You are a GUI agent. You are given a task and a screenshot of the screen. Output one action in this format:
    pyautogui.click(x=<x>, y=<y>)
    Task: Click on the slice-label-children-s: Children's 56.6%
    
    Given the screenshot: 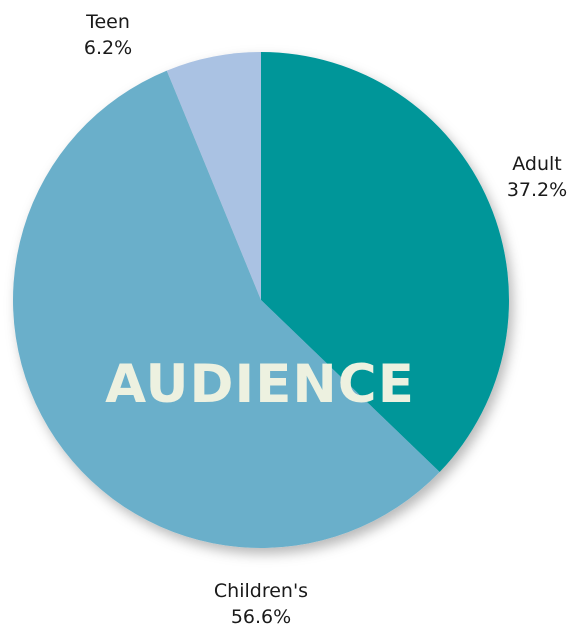 What is the action you would take?
    pyautogui.click(x=261, y=604)
    